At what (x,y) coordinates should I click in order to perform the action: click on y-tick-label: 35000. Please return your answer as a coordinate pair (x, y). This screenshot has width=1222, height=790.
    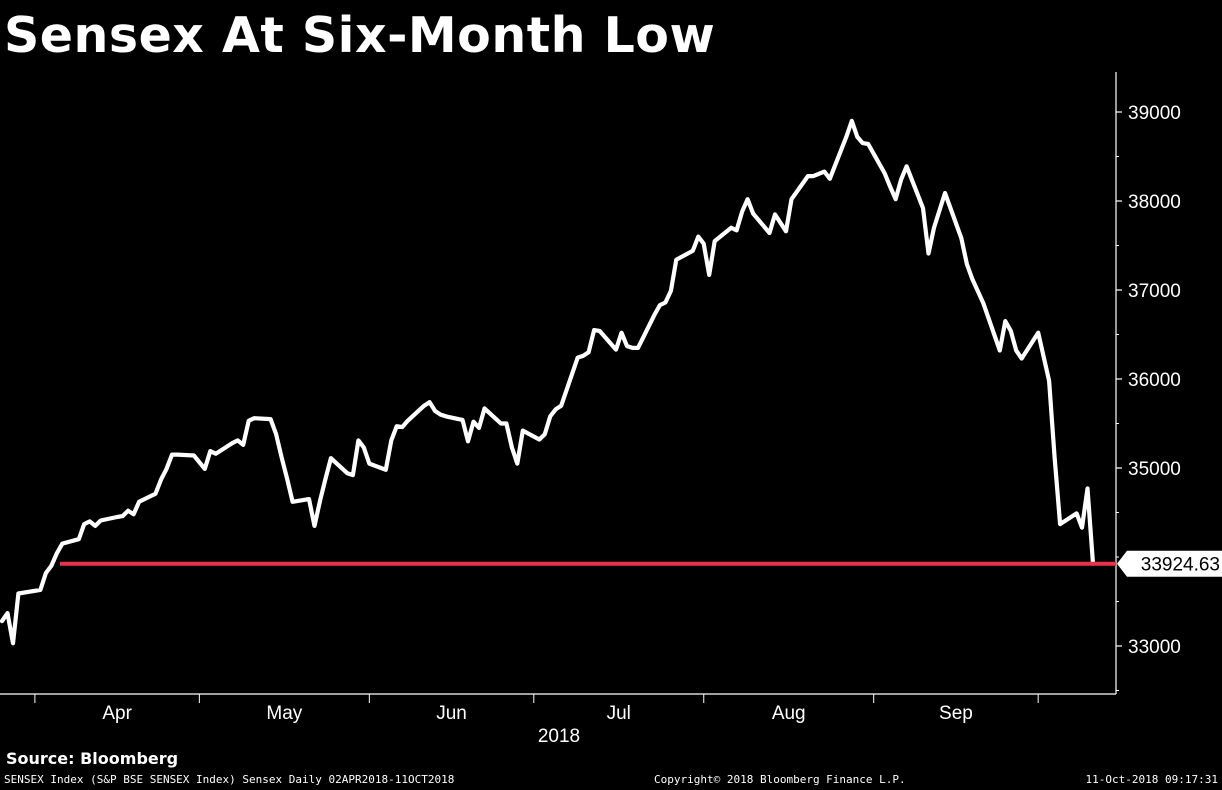
    Looking at the image, I should click on (1154, 469).